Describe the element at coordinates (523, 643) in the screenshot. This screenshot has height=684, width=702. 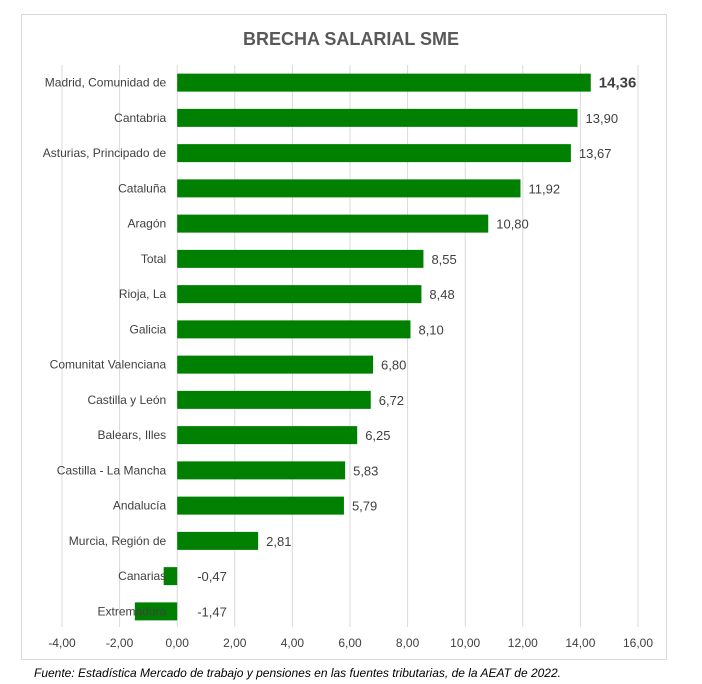
I see `x-tick-label: 12,00` at that location.